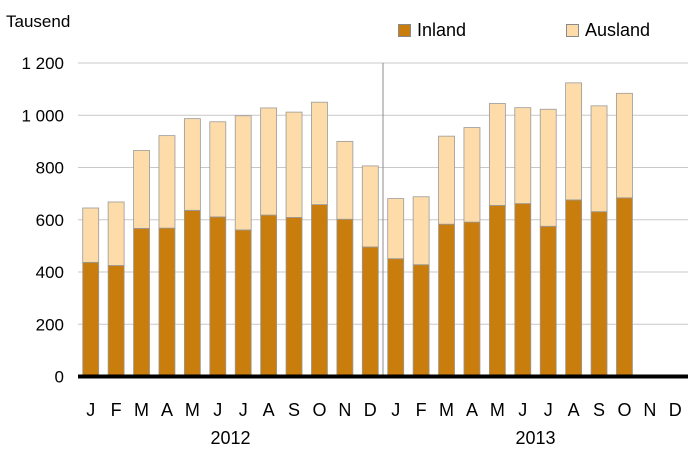 Image resolution: width=688 pixels, height=450 pixels. Describe the element at coordinates (42, 115) in the screenshot. I see `y-tick-label: 1 000` at that location.